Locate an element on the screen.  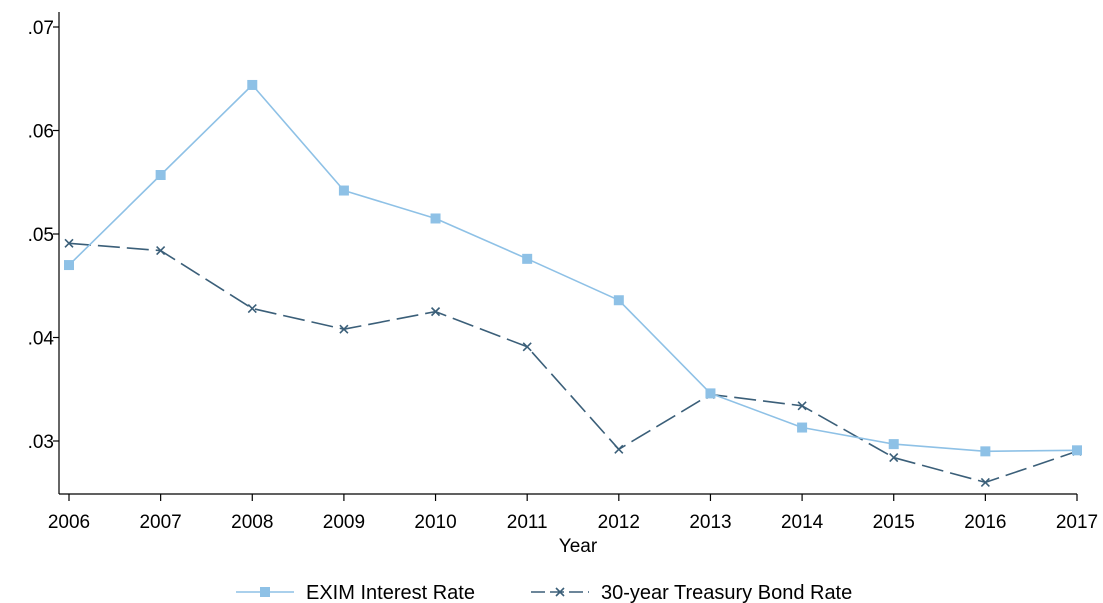
x-axis-title: Year is located at coordinates (578, 546).